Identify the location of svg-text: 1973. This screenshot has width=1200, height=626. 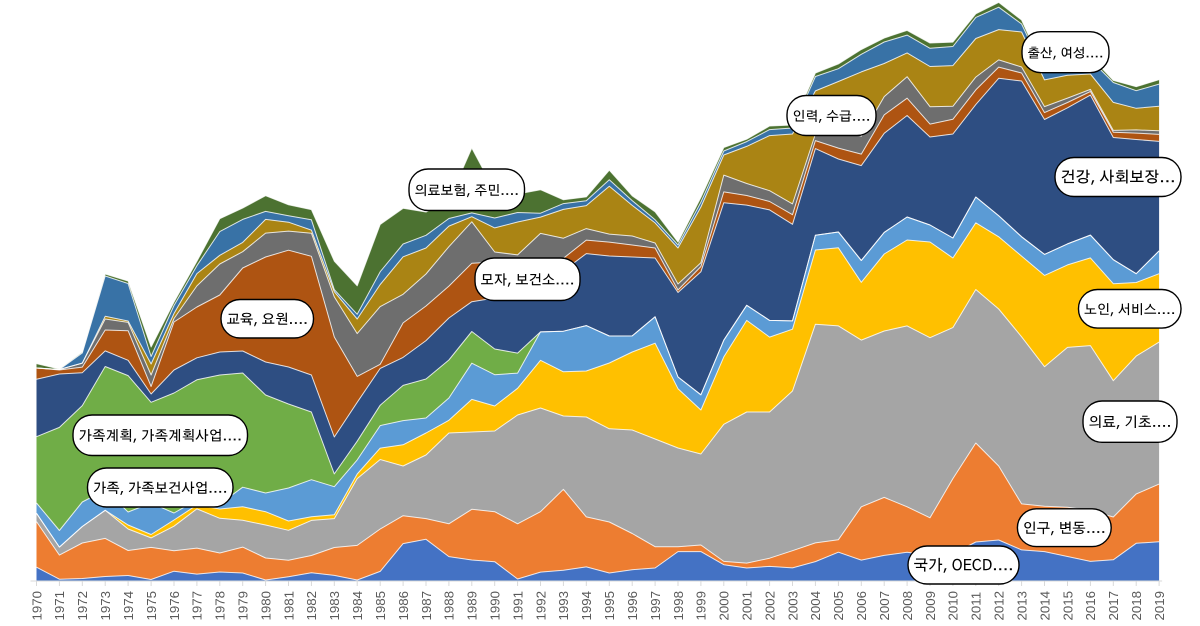
(105, 606).